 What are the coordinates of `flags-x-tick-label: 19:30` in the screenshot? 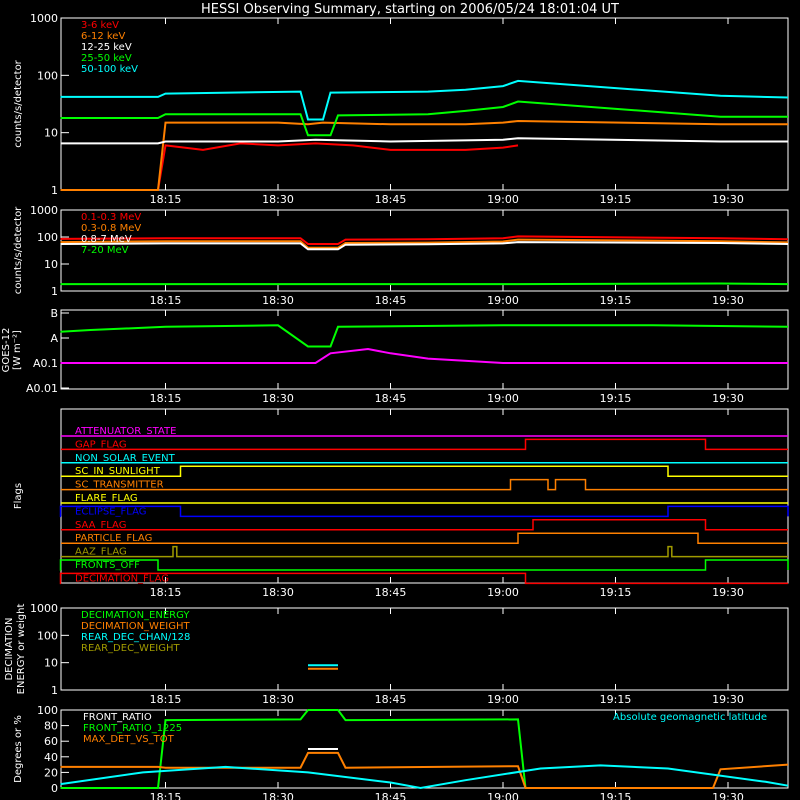 It's located at (728, 592).